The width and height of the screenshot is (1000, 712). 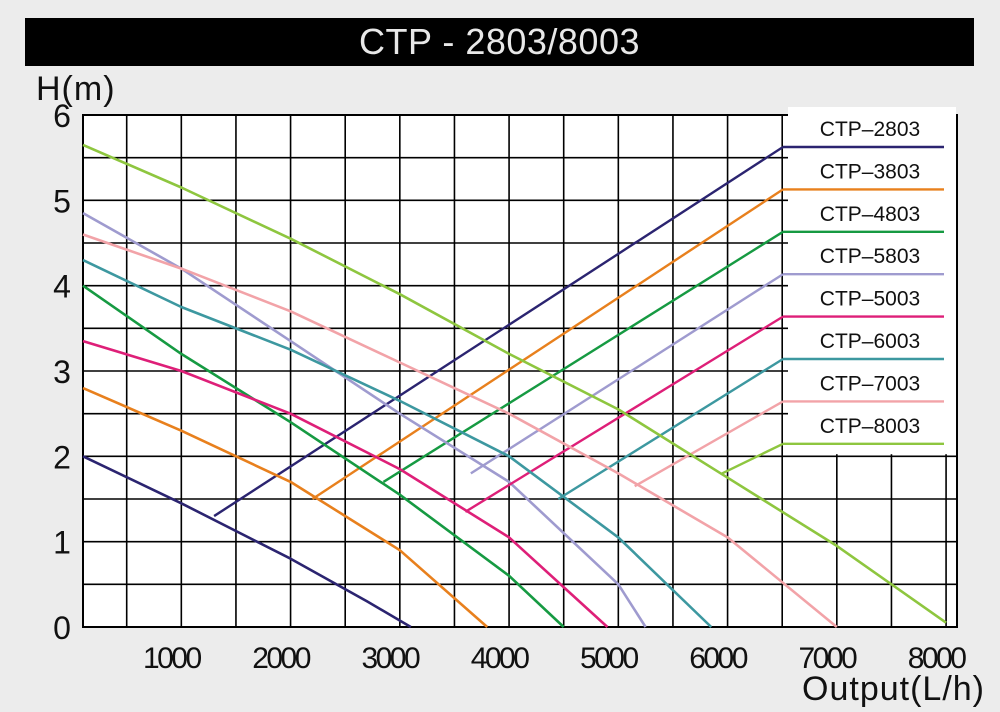 What do you see at coordinates (870, 426) in the screenshot?
I see `legend-label: CTP–8003` at bounding box center [870, 426].